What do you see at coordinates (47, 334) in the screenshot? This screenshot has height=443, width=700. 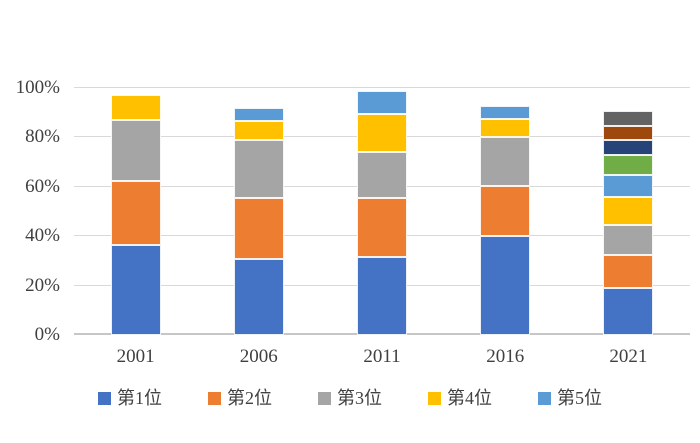 I see `y-tick-label: 0%` at bounding box center [47, 334].